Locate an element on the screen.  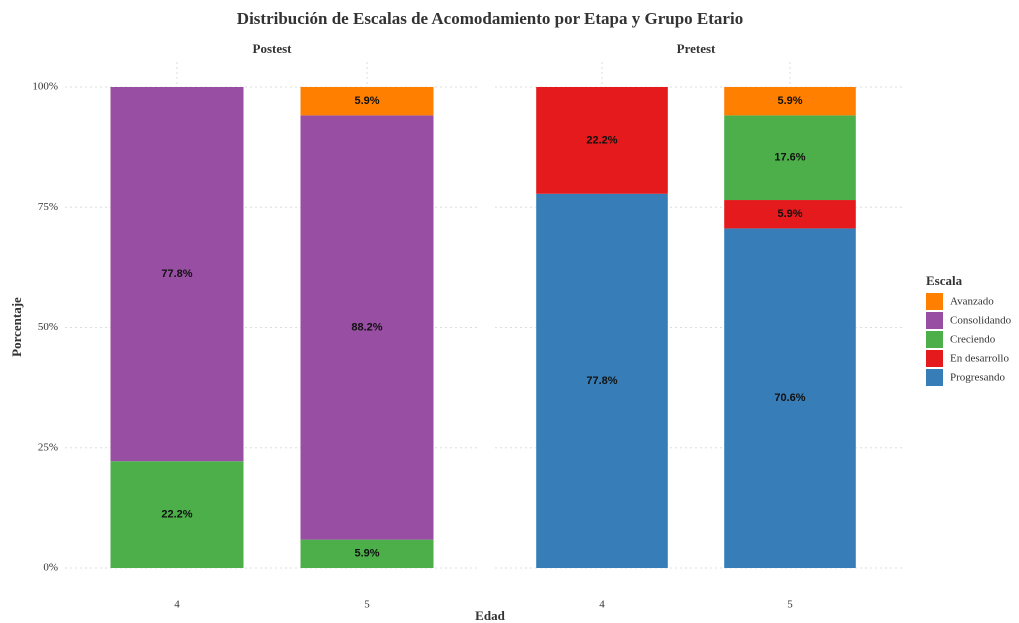
y-tick-label: 25% is located at coordinates (48, 447).